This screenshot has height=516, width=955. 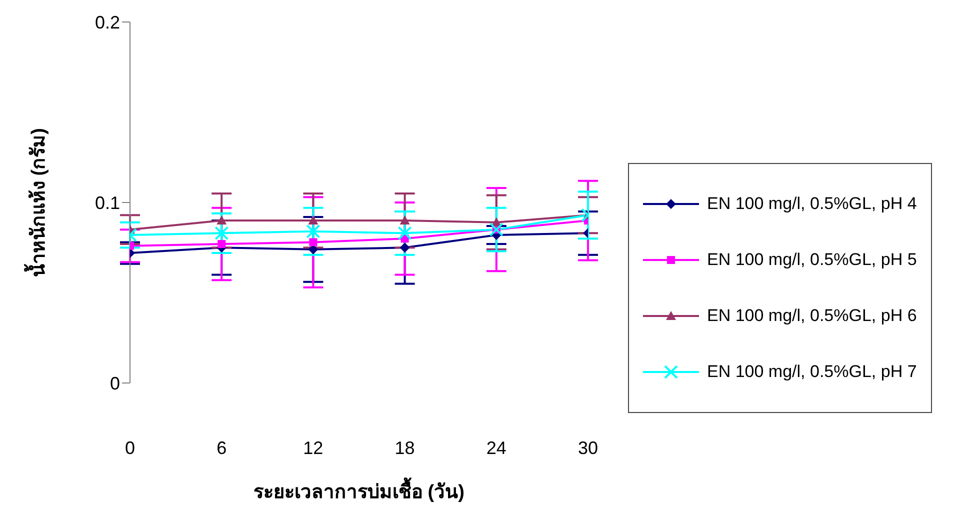 I want to click on x-tick-label: 0, so click(x=130, y=448).